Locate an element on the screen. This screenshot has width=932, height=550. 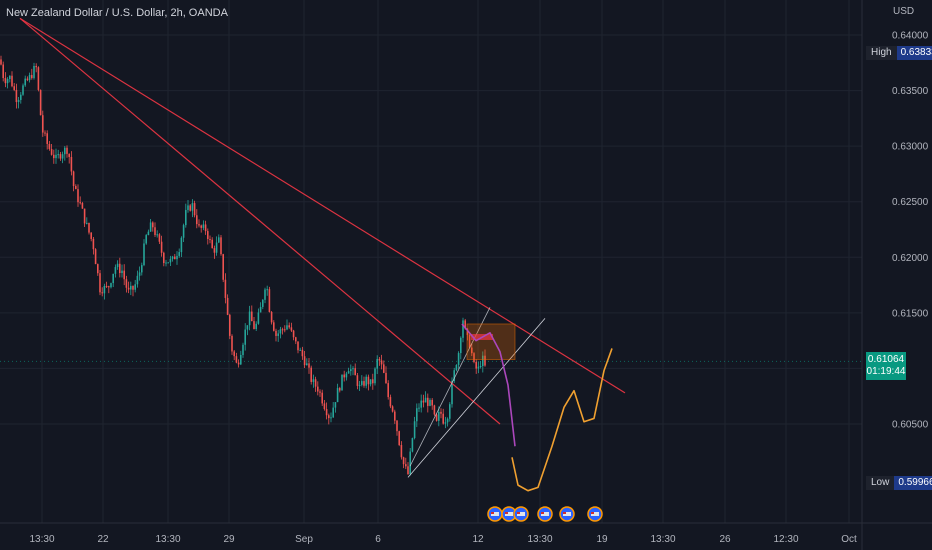
x-tick-label: 19 is located at coordinates (602, 539).